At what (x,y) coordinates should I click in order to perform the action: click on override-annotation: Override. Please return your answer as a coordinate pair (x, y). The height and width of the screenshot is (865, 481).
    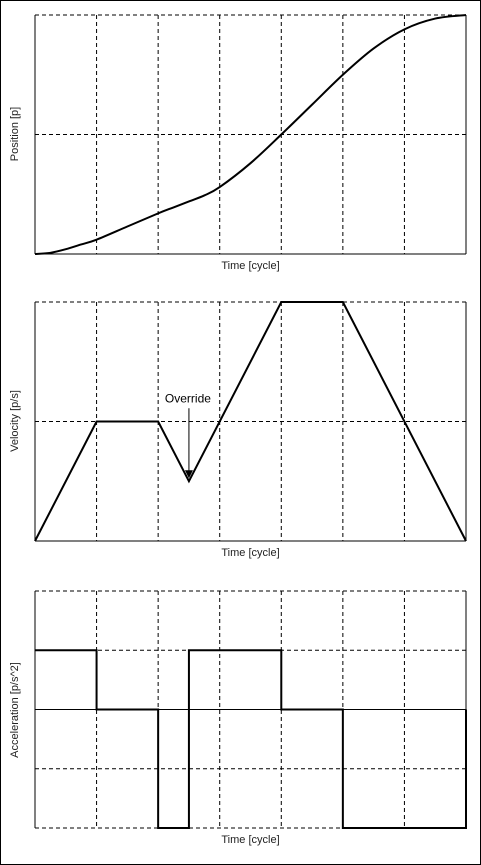
    Looking at the image, I should click on (188, 398).